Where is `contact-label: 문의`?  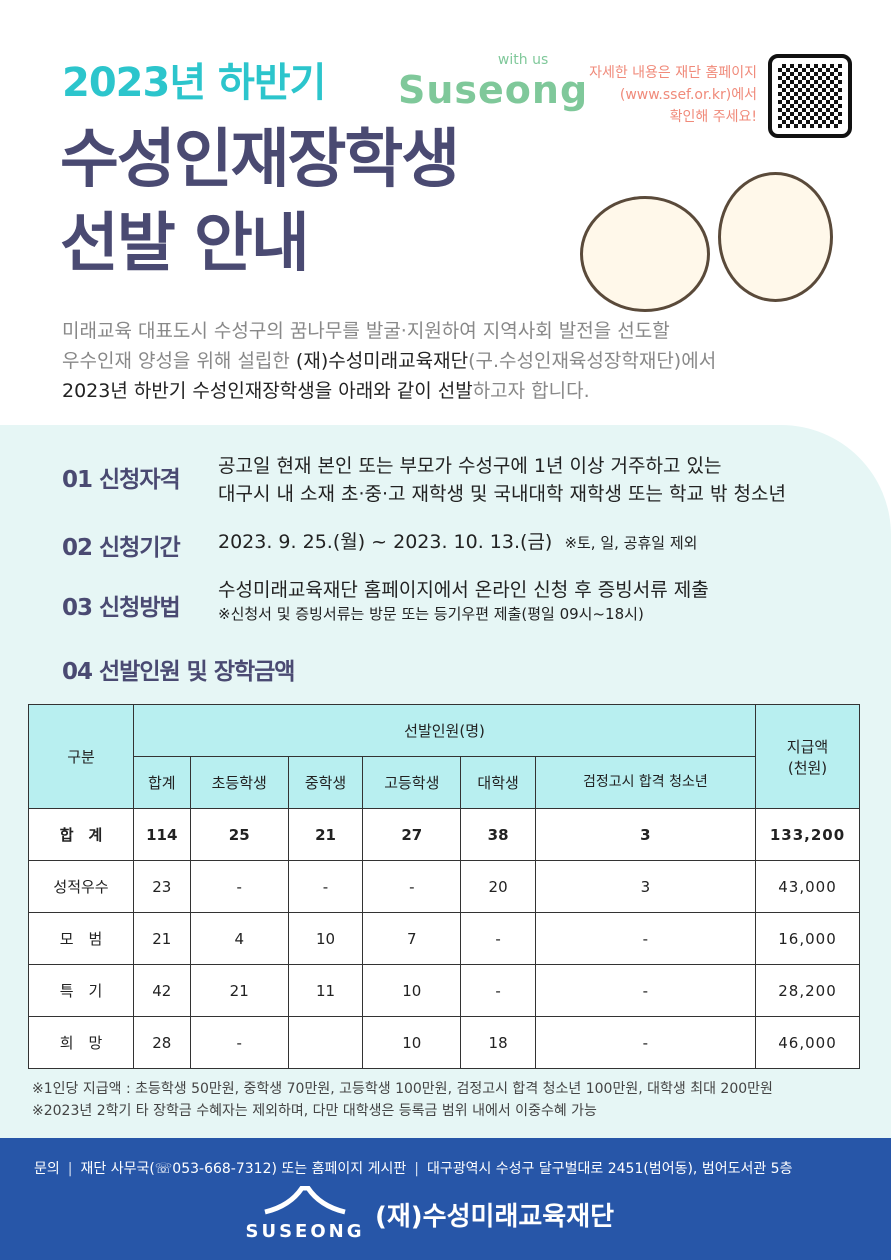
contact-label: 문의 is located at coordinates (47, 1169).